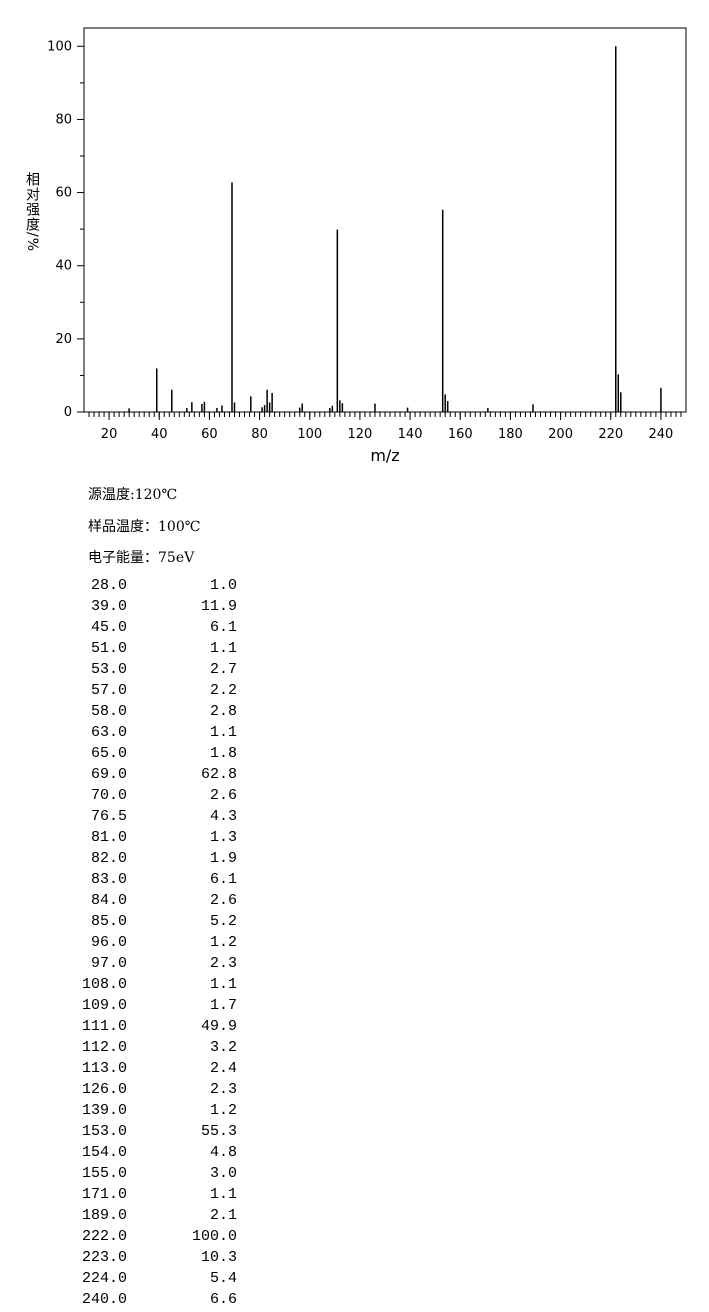  What do you see at coordinates (309, 434) in the screenshot?
I see `x-tick-label: 100` at bounding box center [309, 434].